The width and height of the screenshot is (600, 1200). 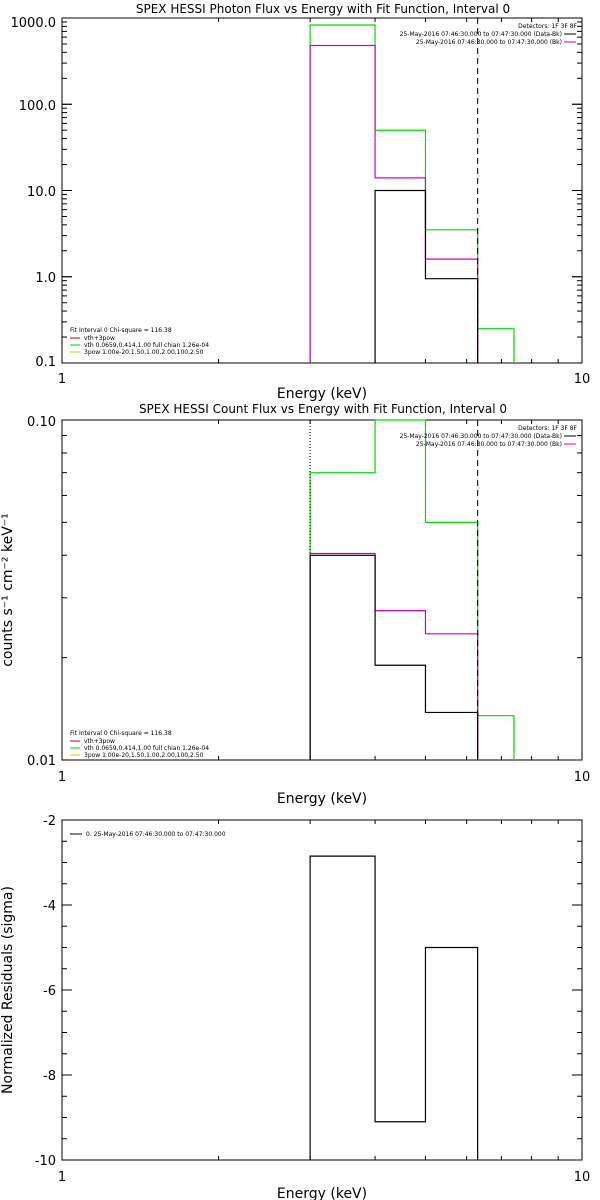 What do you see at coordinates (41, 422) in the screenshot?
I see `panel2-ytick-0.10: 0.10` at bounding box center [41, 422].